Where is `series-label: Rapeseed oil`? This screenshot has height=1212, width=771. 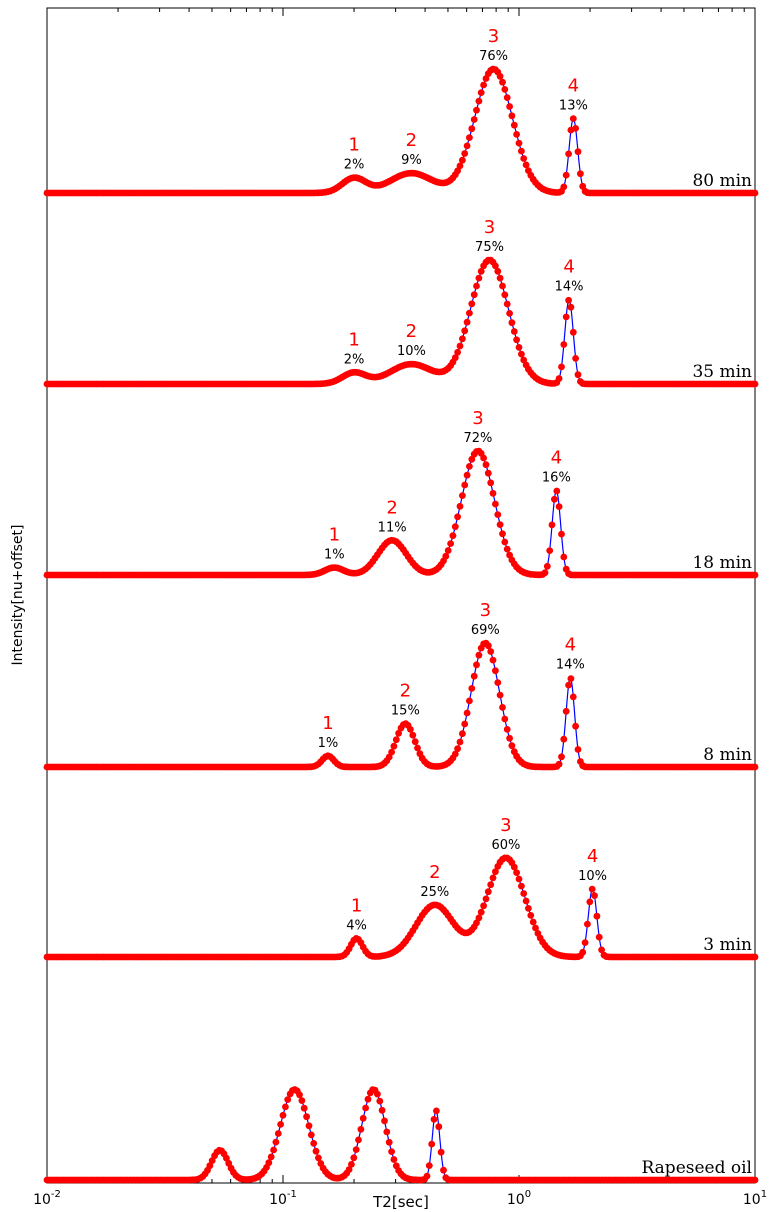
series-label: Rapeseed oil is located at coordinates (696, 1168).